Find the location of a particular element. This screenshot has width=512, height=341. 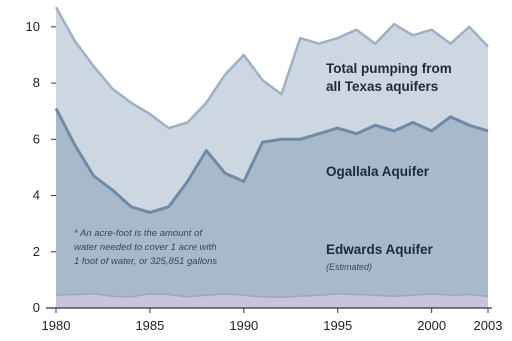

x-tick-label: 2000 is located at coordinates (431, 325).